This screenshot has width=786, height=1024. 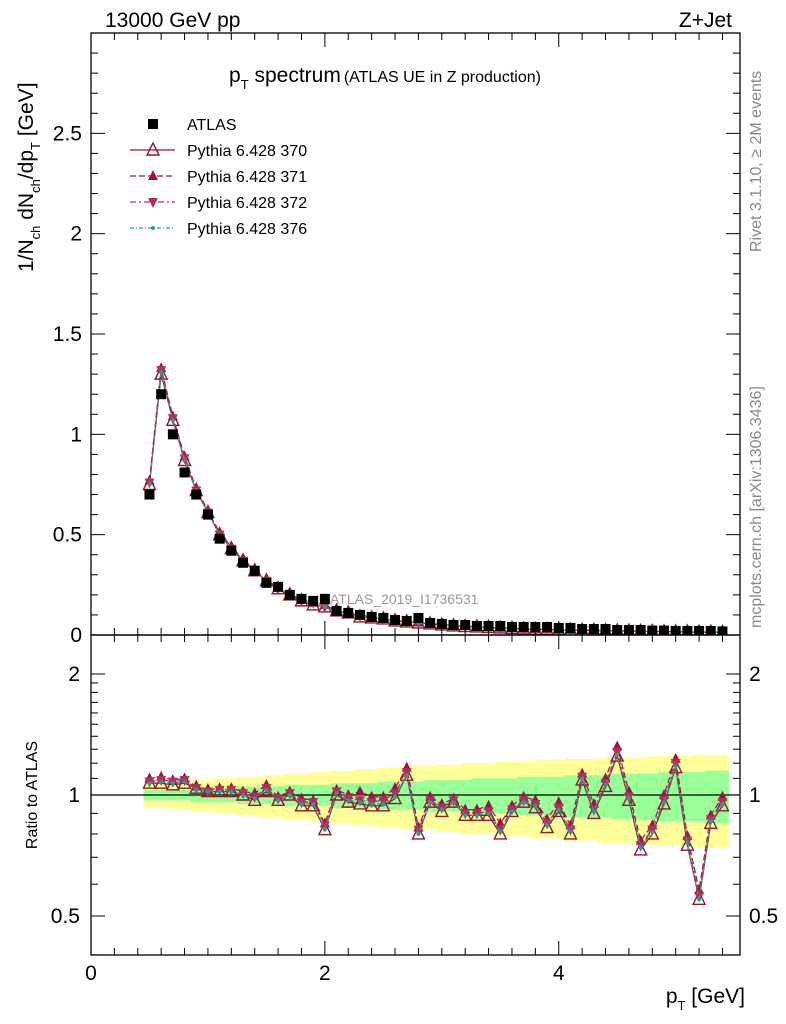 What do you see at coordinates (74, 795) in the screenshot?
I see `ratio-y-tick-label: 1` at bounding box center [74, 795].